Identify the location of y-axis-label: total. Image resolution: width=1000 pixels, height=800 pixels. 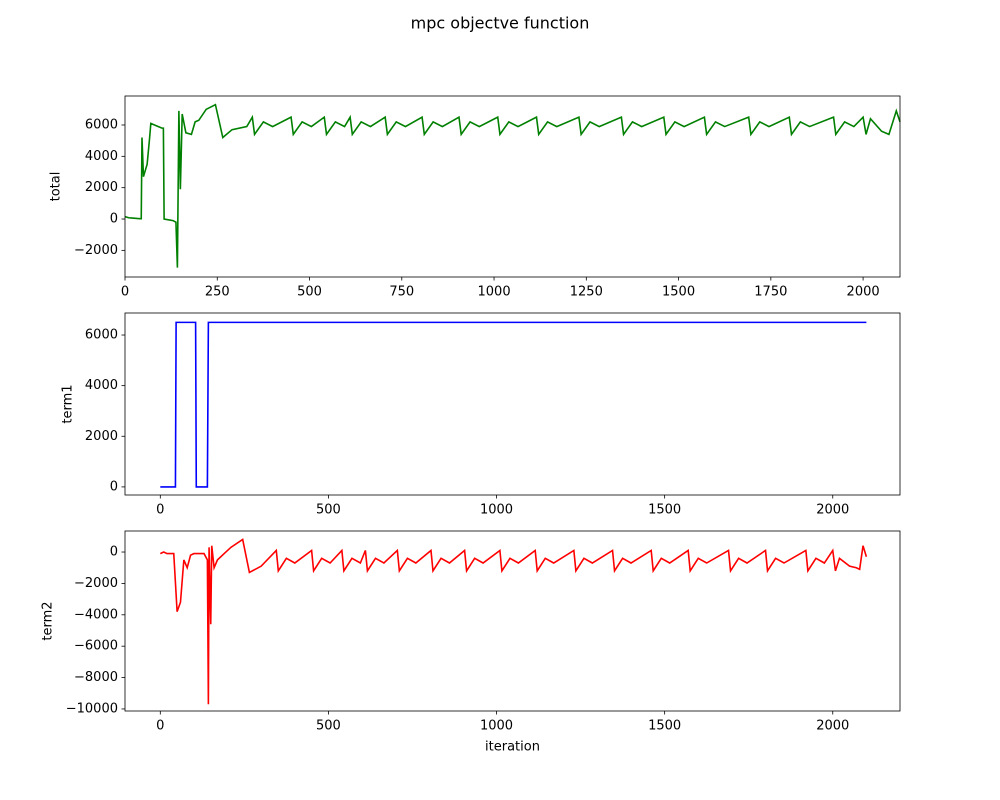
(56, 187).